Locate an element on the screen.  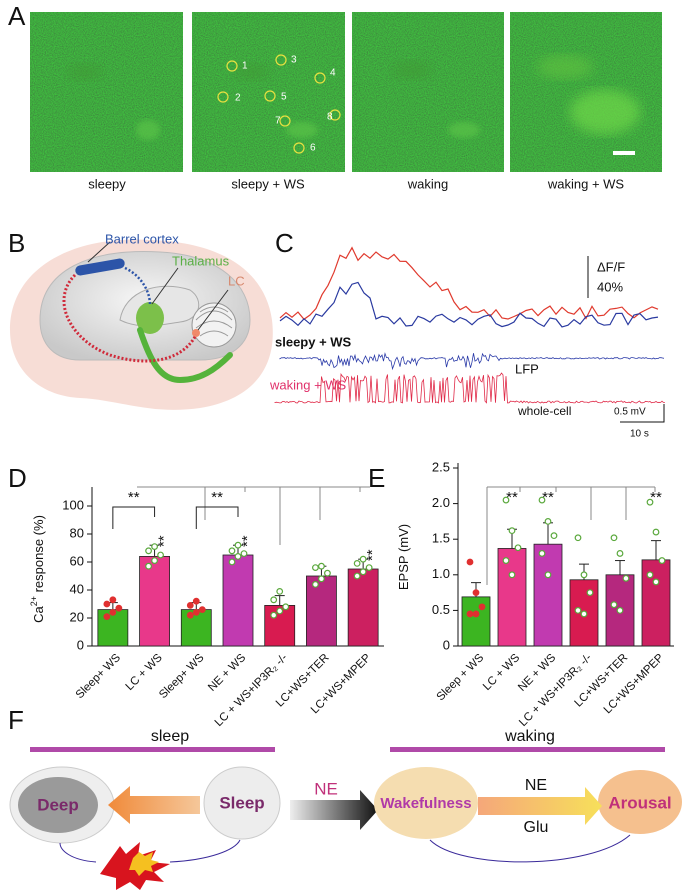
y-axis-label-part: response (%) is located at coordinates (38, 555).